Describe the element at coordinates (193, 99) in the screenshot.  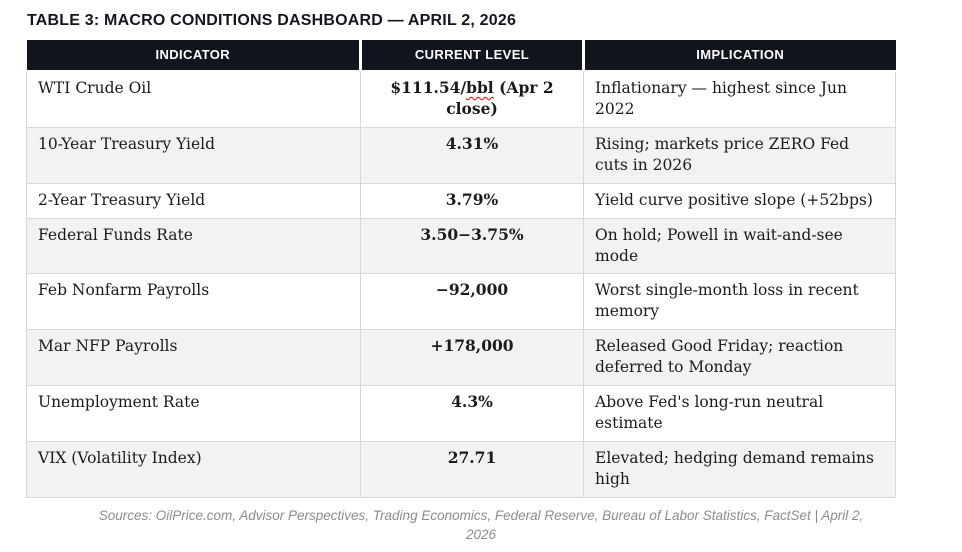
I see `indicator-cell: WTI Crude Oil` at that location.